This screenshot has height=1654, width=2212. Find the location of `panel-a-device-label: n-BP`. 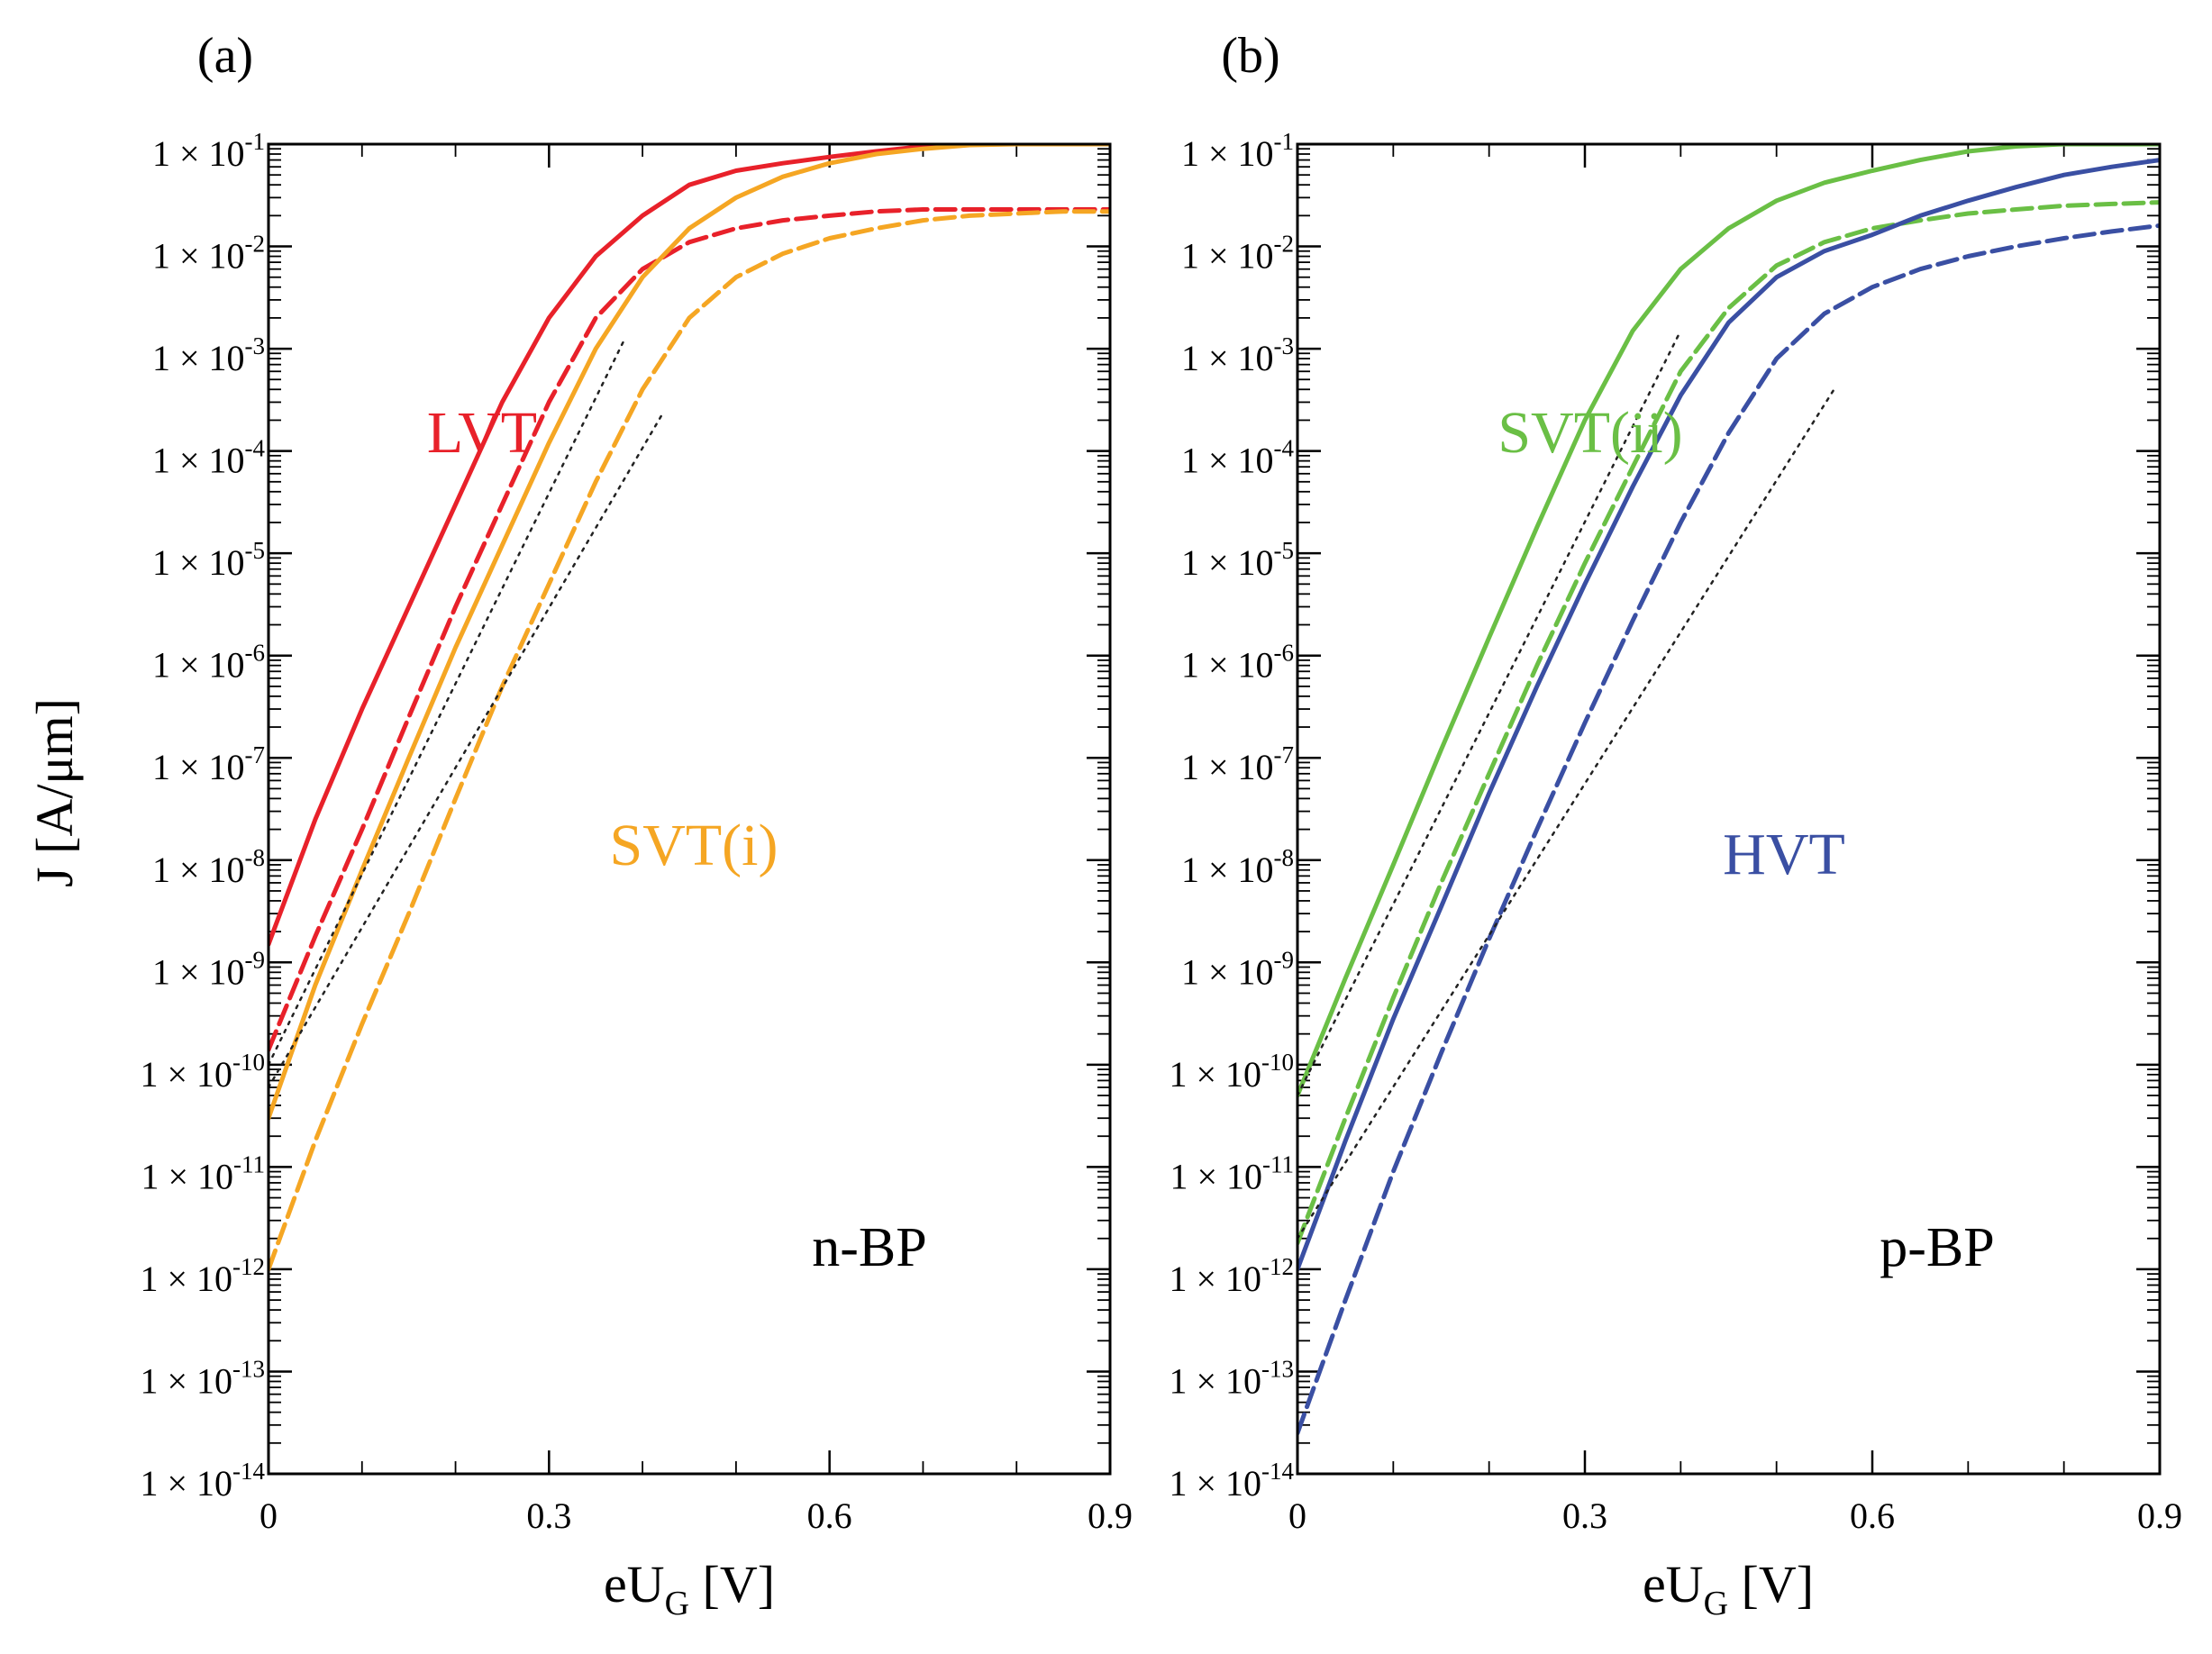

panel-a-device-label: n-BP is located at coordinates (869, 1247).